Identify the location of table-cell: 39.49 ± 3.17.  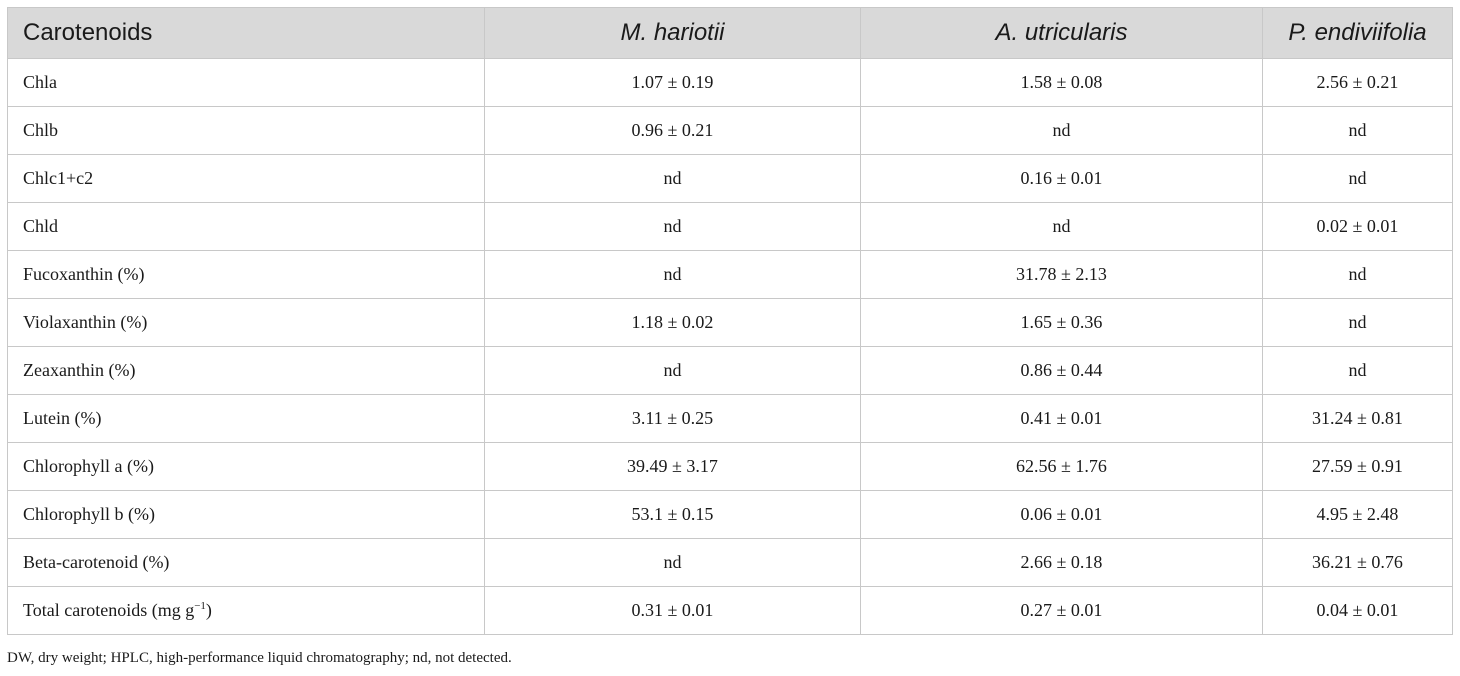
(672, 466).